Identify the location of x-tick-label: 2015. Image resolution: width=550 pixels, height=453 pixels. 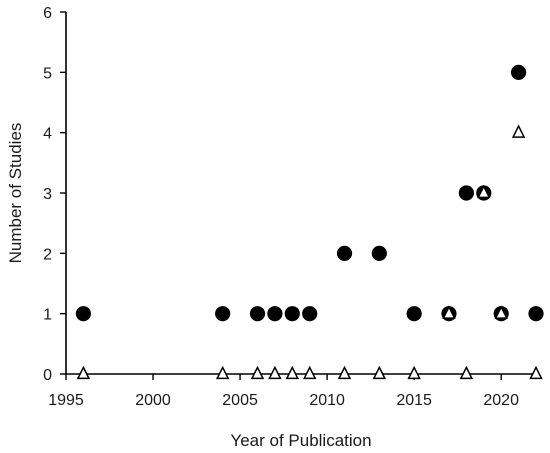
(414, 400).